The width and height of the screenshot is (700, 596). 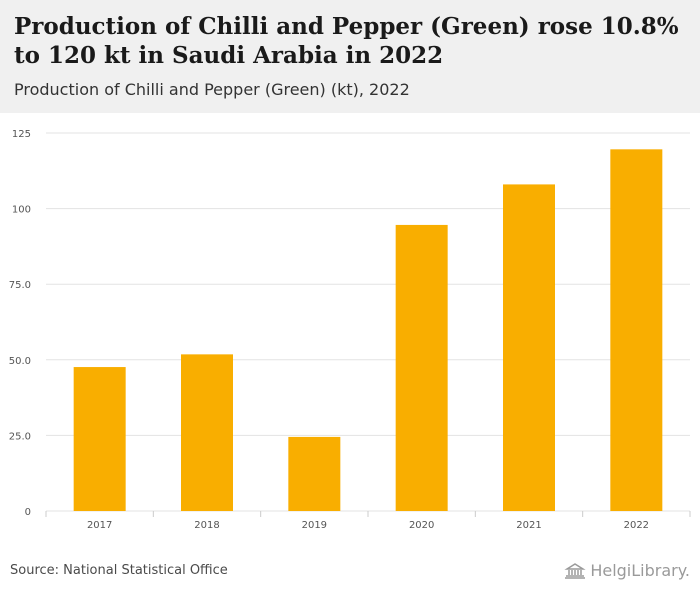 I want to click on brand-logo: HelgiLibrary., so click(x=627, y=570).